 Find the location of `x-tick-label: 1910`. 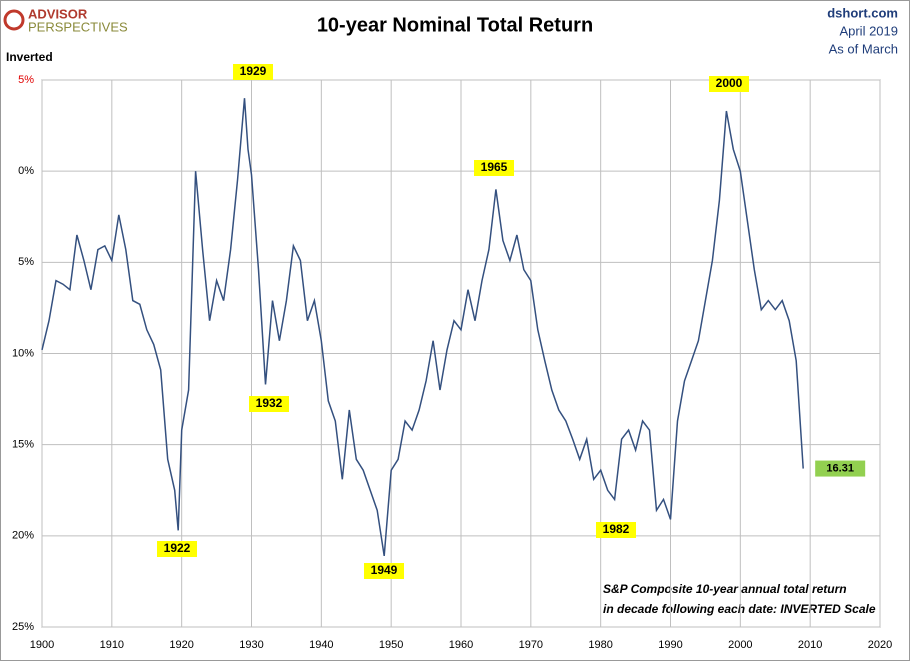

x-tick-label: 1910 is located at coordinates (112, 645).